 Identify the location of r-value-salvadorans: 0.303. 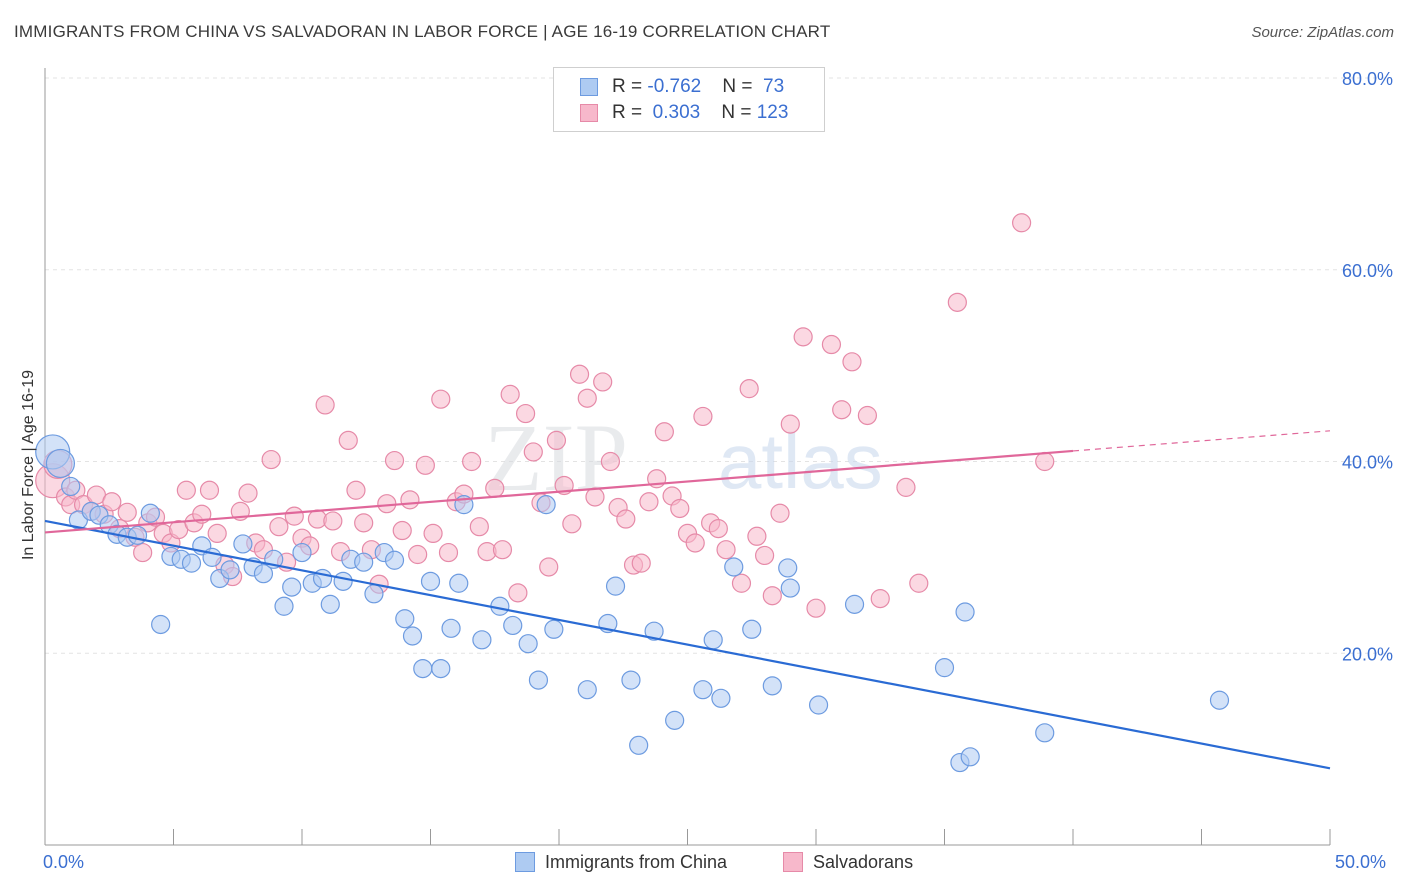
(676, 112).